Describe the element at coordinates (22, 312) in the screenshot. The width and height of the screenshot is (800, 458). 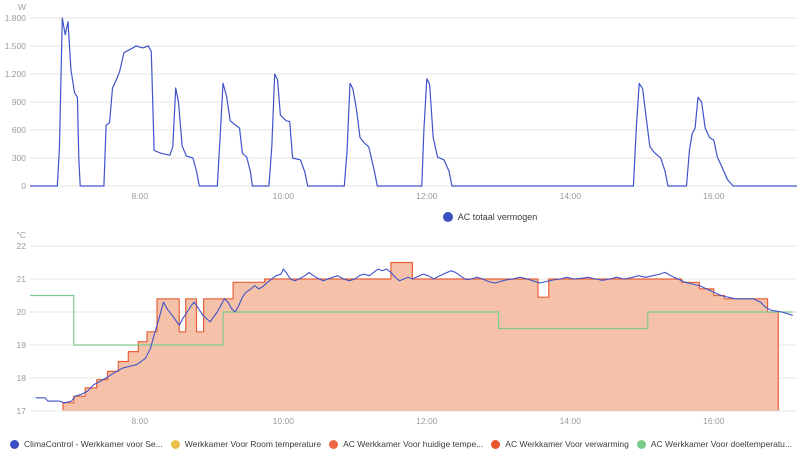
I see `svg-text: 20` at that location.